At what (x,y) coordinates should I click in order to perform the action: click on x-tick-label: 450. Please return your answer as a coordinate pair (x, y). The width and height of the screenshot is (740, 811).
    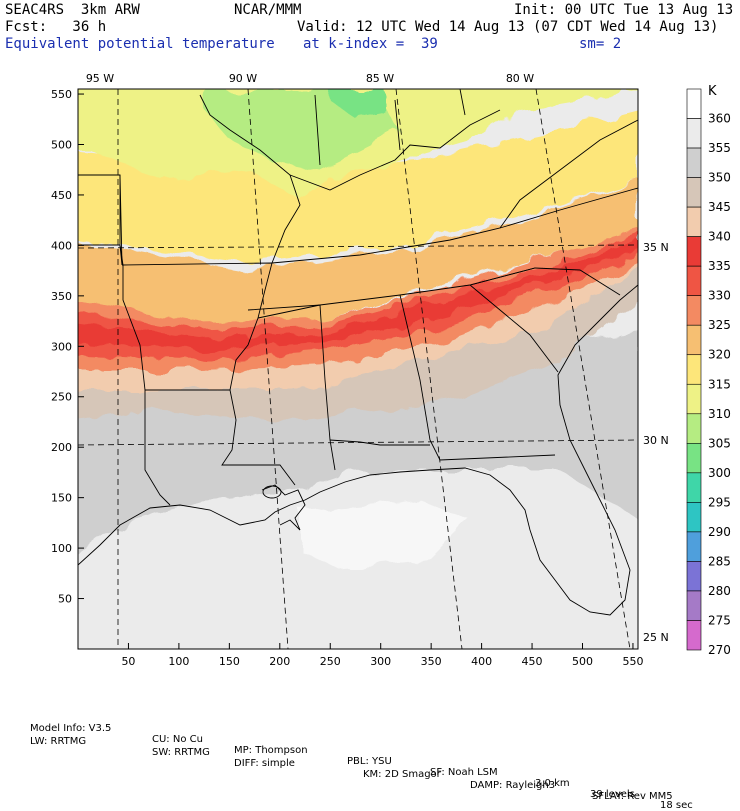
    Looking at the image, I should click on (532, 661).